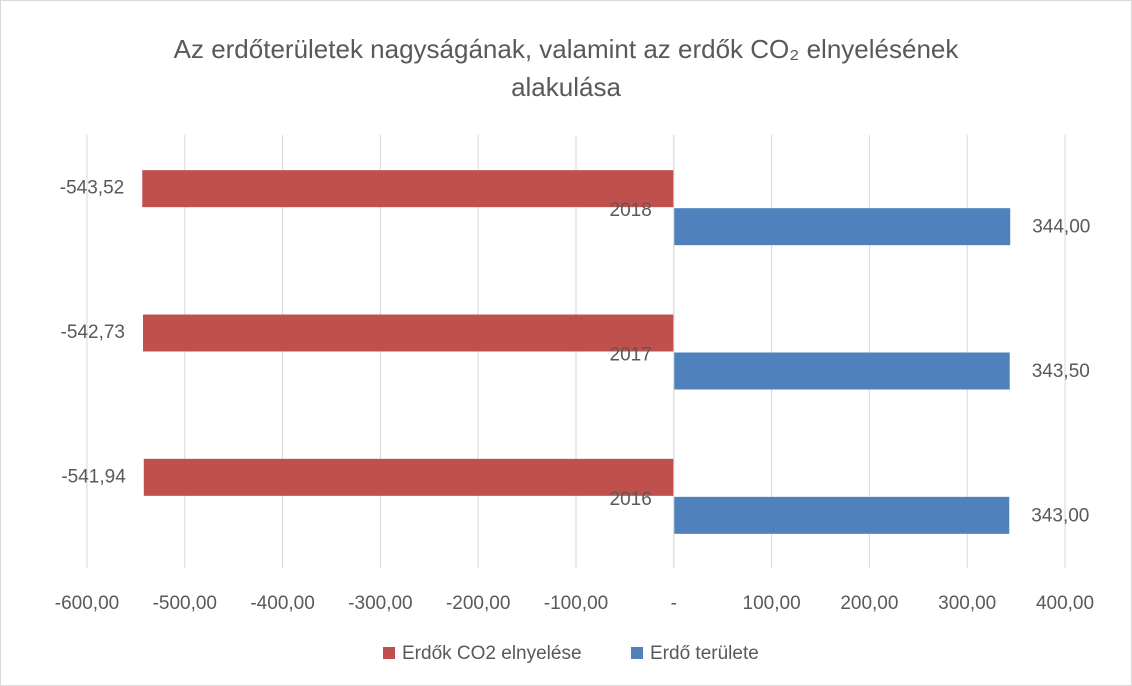  What do you see at coordinates (674, 603) in the screenshot?
I see `x-tick-label: -` at bounding box center [674, 603].